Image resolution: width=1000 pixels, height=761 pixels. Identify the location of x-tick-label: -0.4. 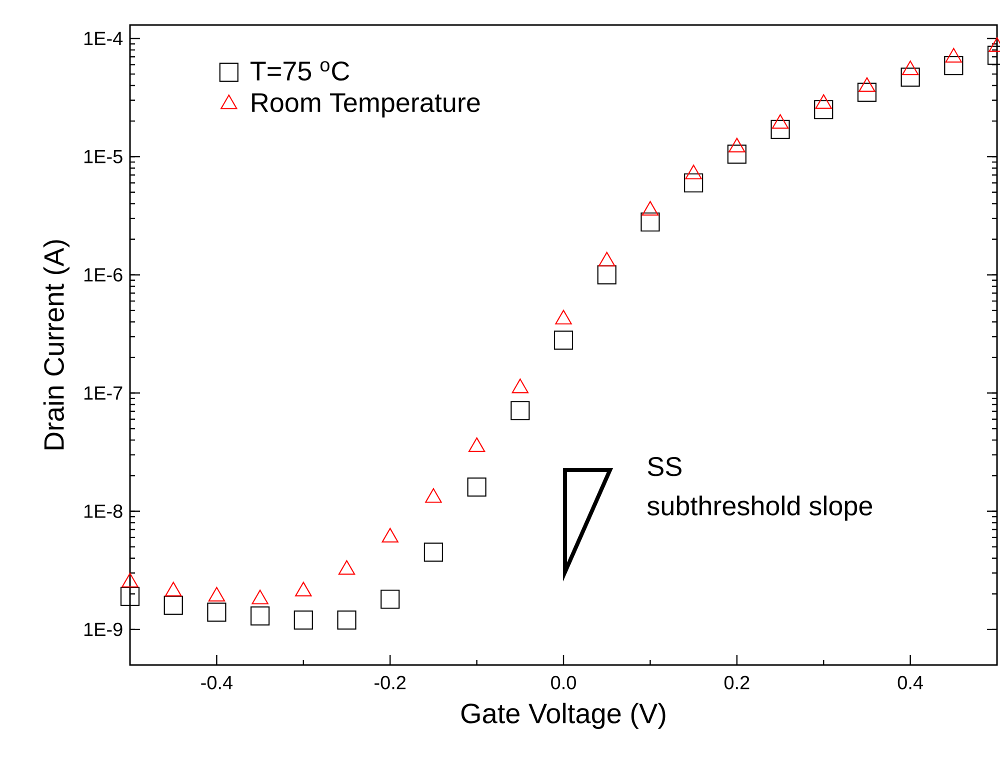
(217, 683).